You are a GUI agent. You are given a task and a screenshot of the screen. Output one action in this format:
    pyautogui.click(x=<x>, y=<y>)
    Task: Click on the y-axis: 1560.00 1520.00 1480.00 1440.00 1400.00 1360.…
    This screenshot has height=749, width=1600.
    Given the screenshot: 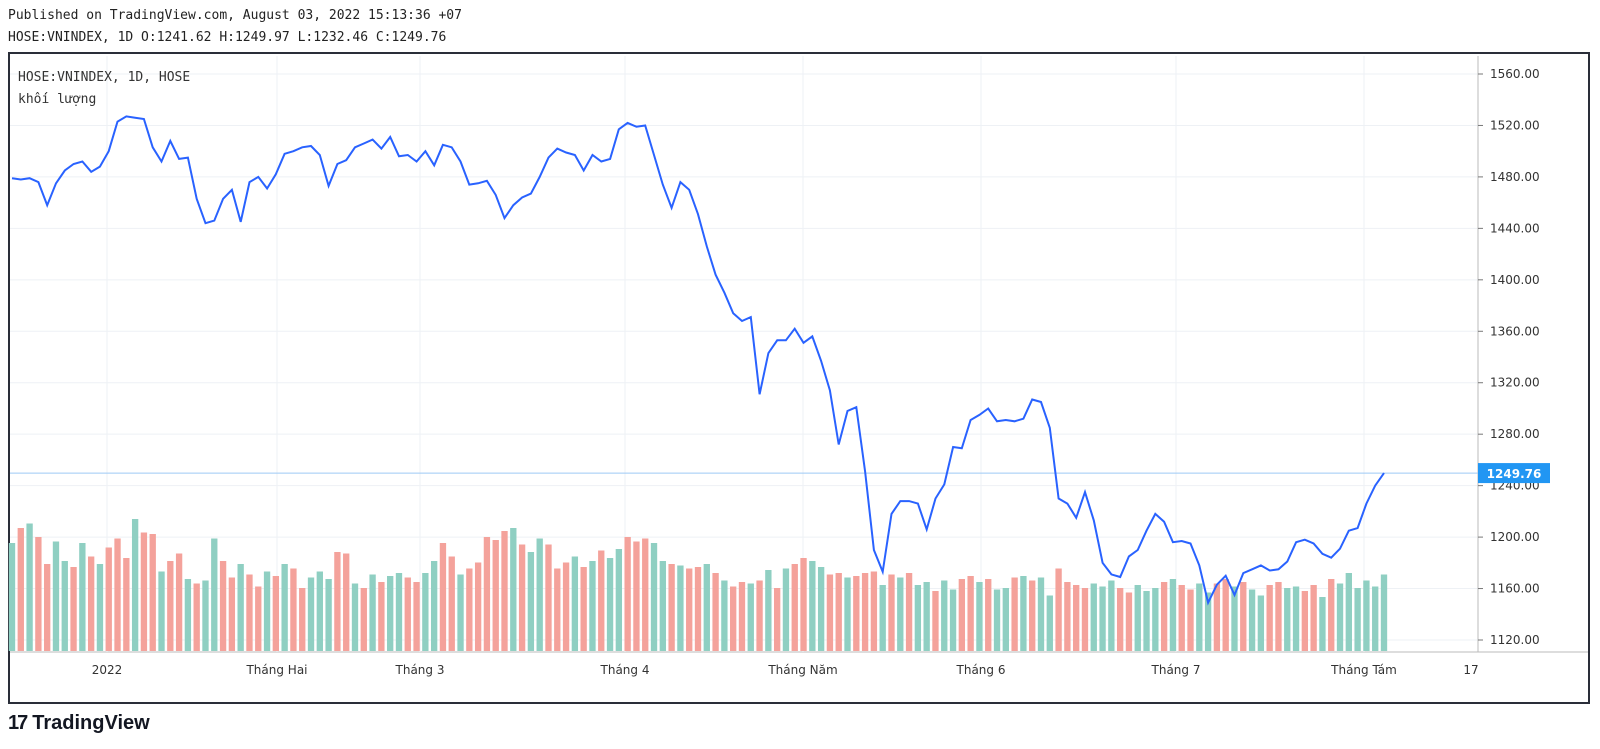 What is the action you would take?
    pyautogui.click(x=1509, y=357)
    